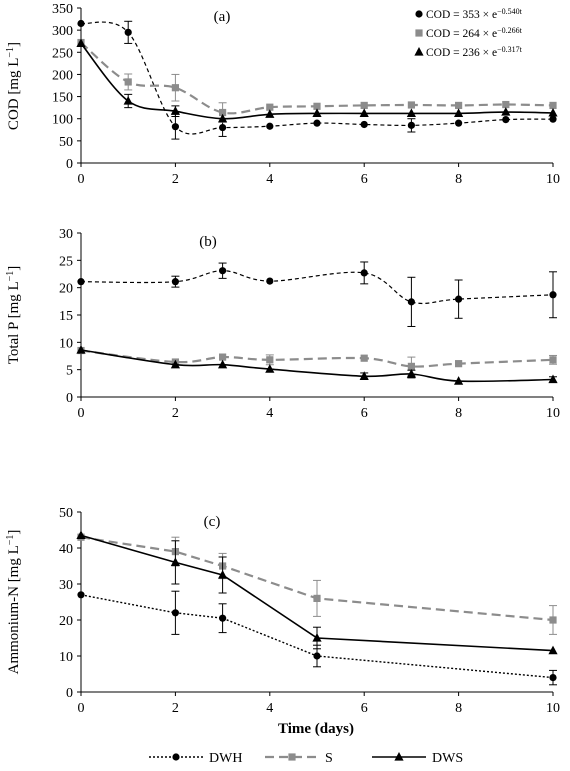  What do you see at coordinates (208, 242) in the screenshot?
I see `panel-label: (b)` at bounding box center [208, 242].